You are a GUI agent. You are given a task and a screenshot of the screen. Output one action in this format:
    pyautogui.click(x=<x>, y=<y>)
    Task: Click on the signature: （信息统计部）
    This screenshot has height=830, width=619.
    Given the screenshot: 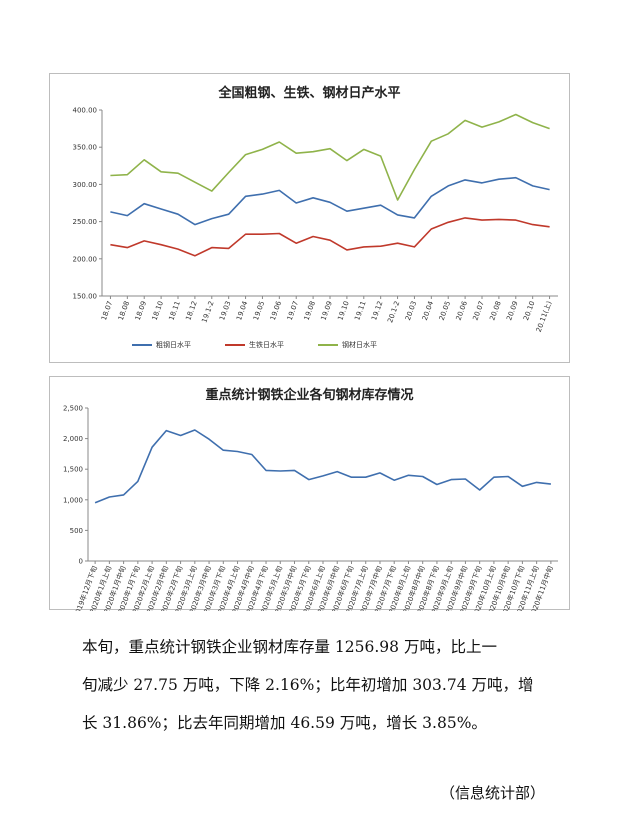 What is the action you would take?
    pyautogui.click(x=493, y=793)
    